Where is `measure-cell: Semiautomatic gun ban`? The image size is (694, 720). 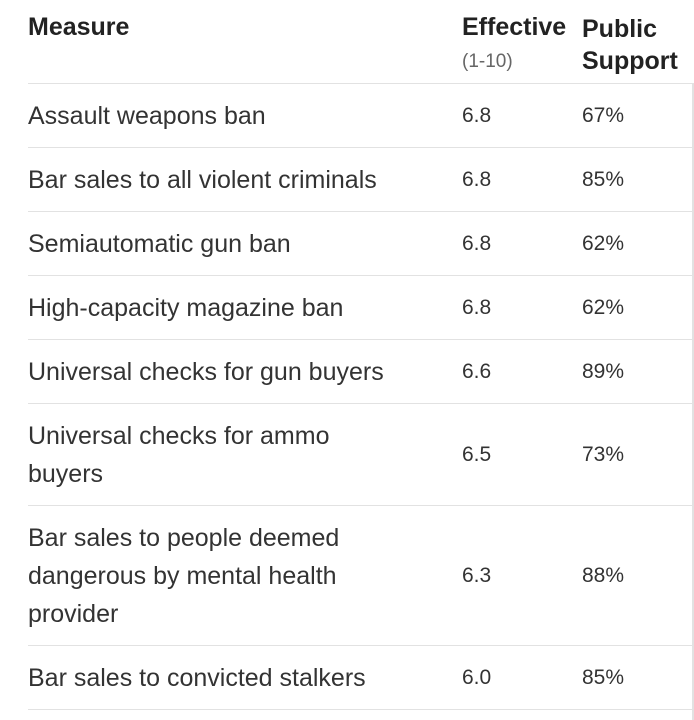 measure-cell: Semiautomatic gun ban is located at coordinates (159, 243).